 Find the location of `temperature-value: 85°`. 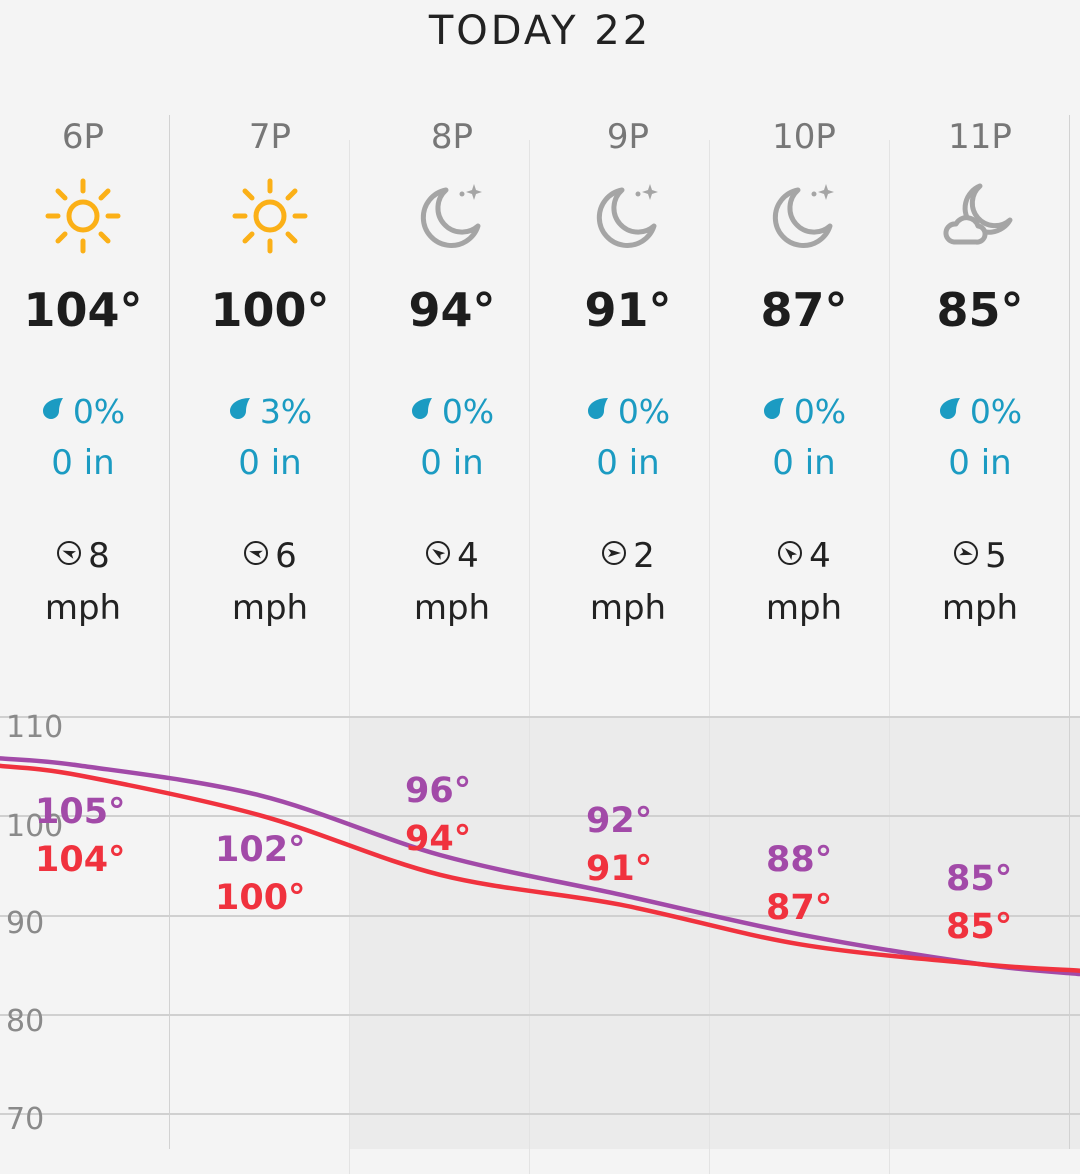

temperature-value: 85° is located at coordinates (979, 927).